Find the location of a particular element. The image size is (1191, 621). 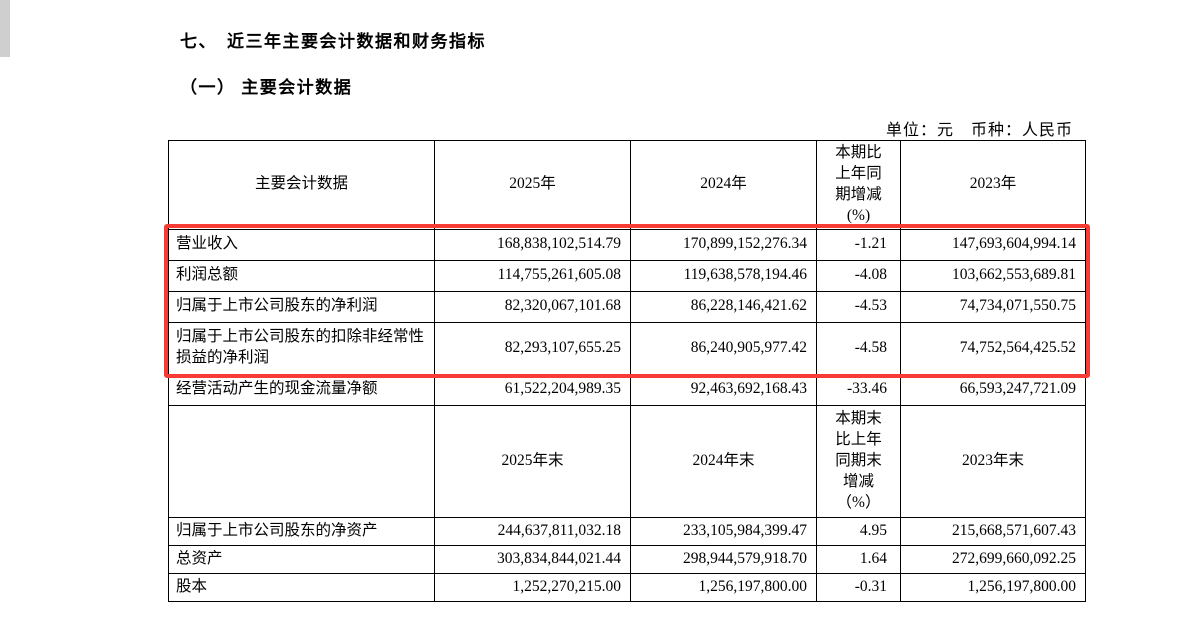

value-change: -1.21 is located at coordinates (858, 244).